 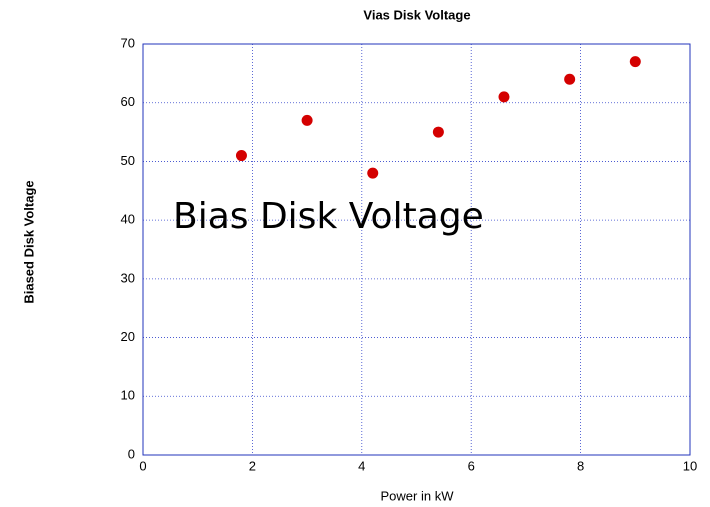 What do you see at coordinates (418, 495) in the screenshot?
I see `x-axis-label: Power in kW` at bounding box center [418, 495].